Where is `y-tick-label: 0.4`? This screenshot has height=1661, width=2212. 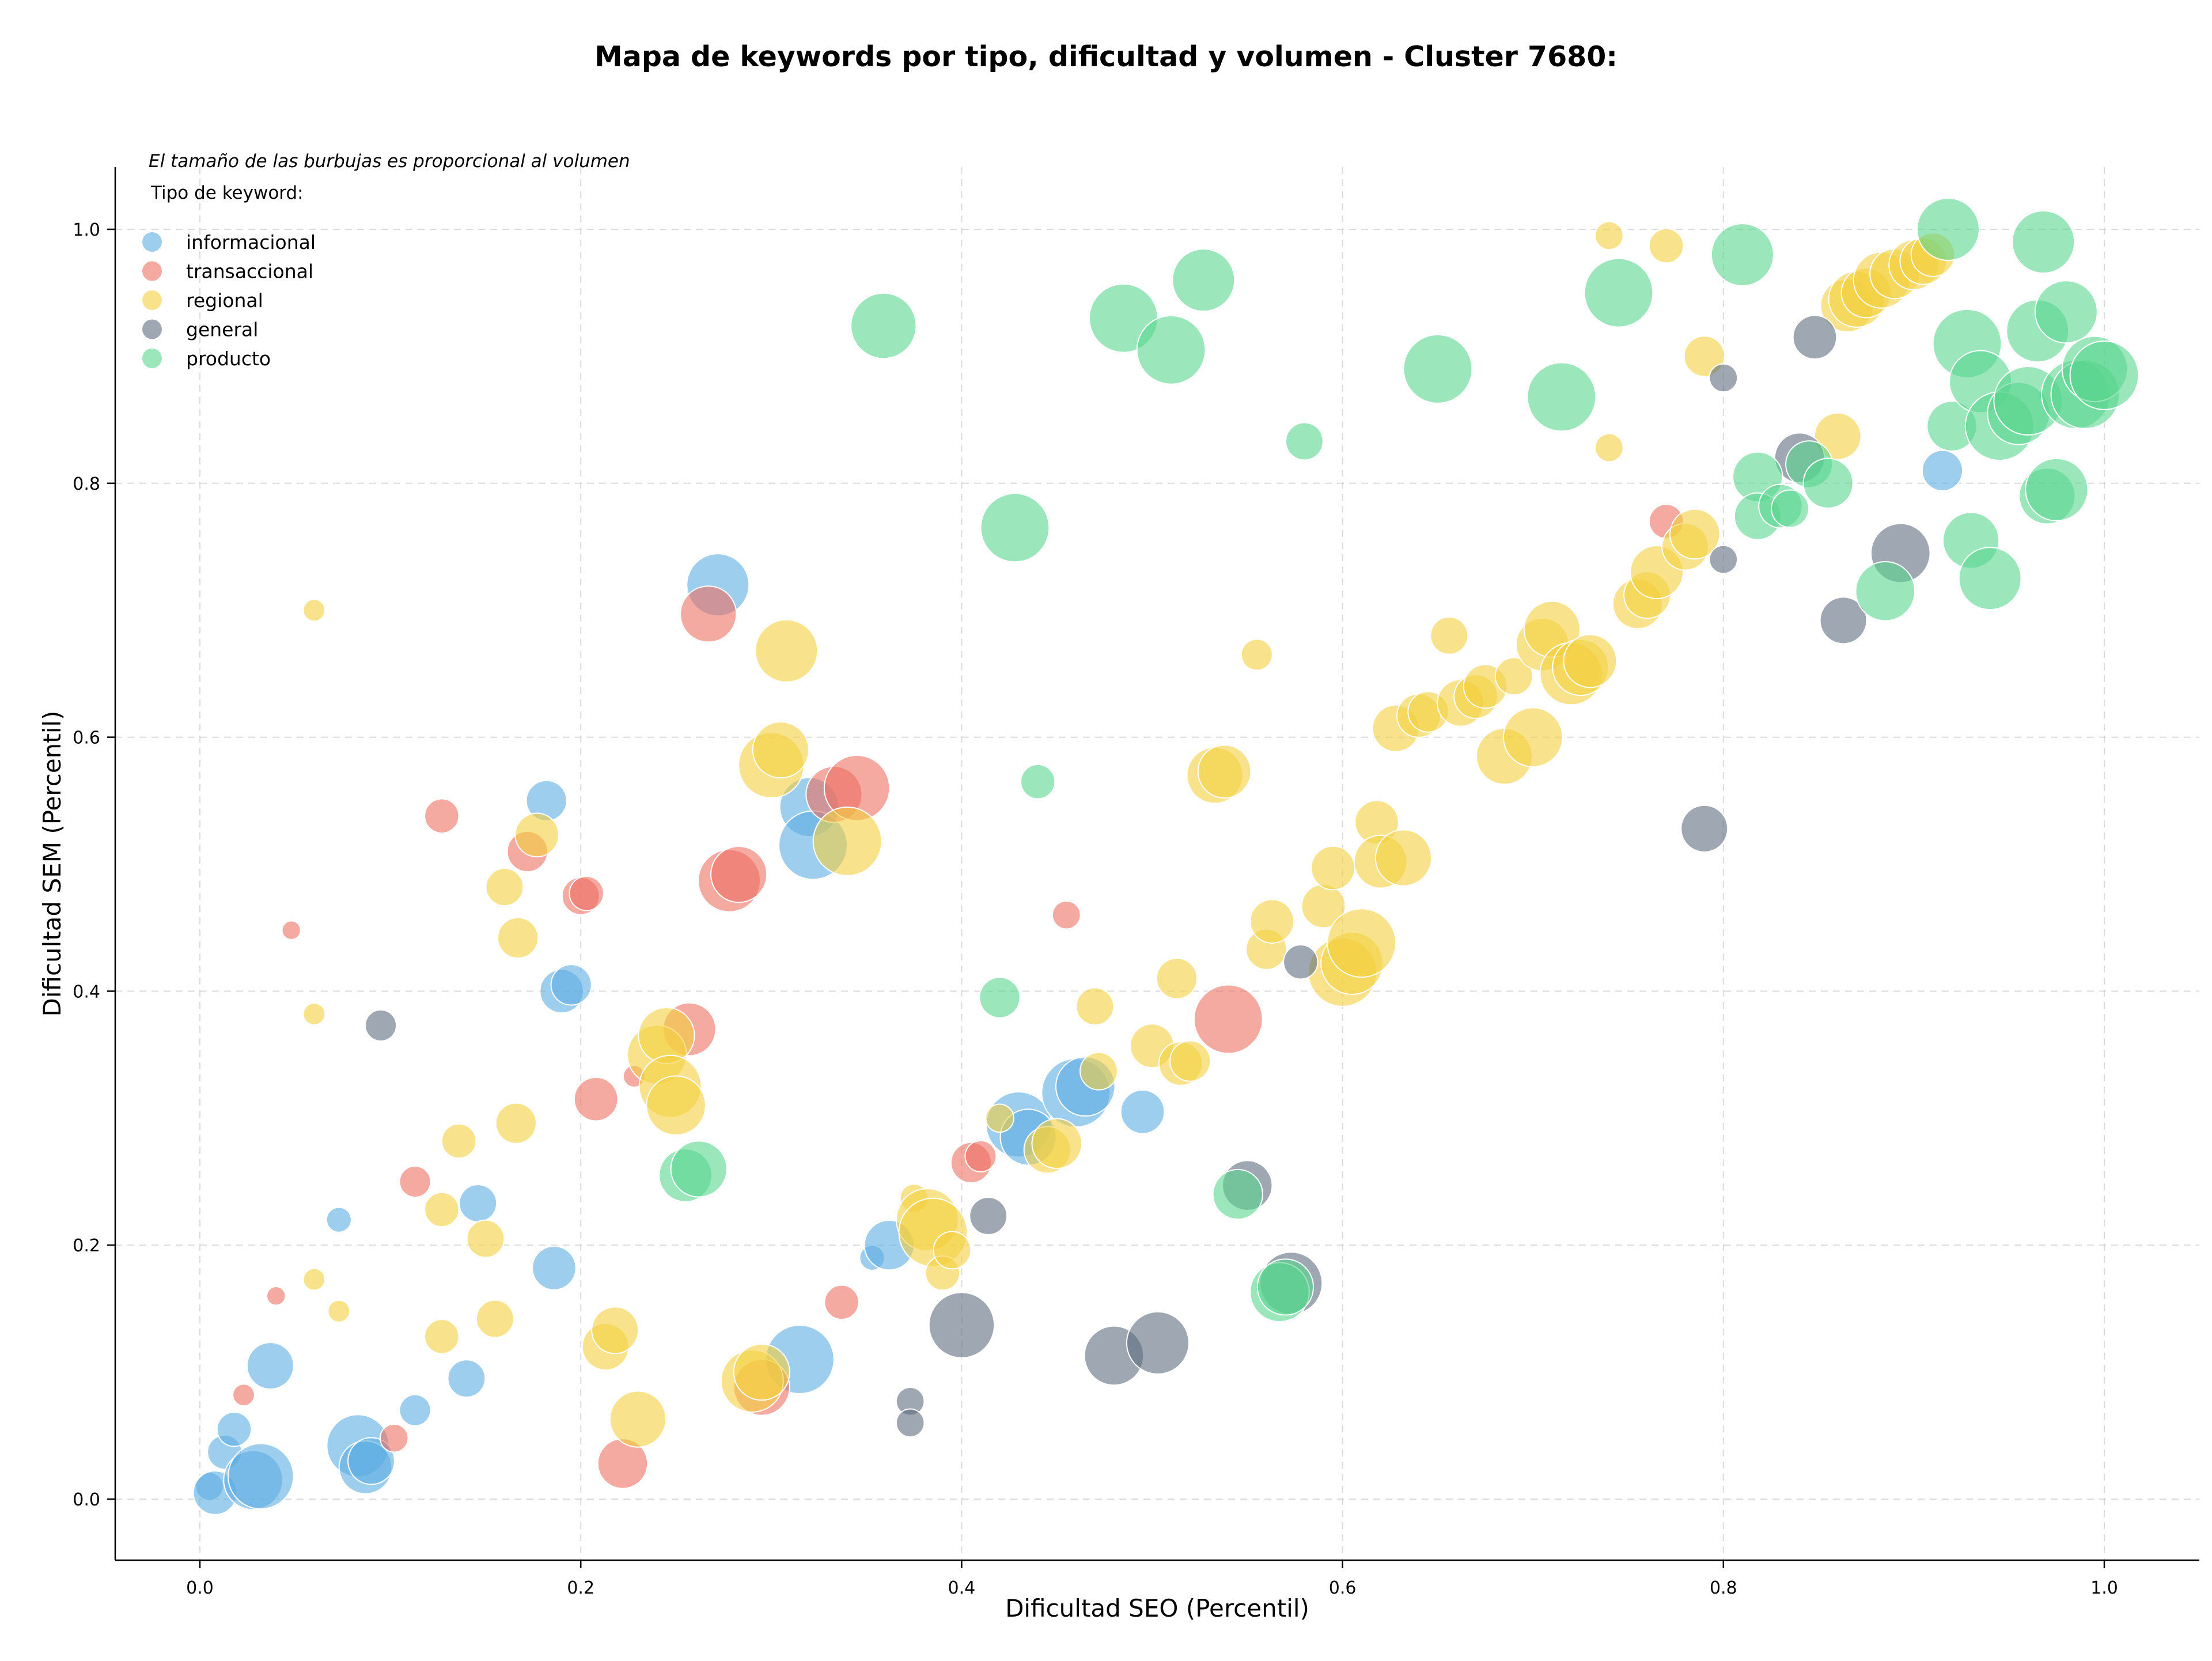
y-tick-label: 0.4 is located at coordinates (86, 992).